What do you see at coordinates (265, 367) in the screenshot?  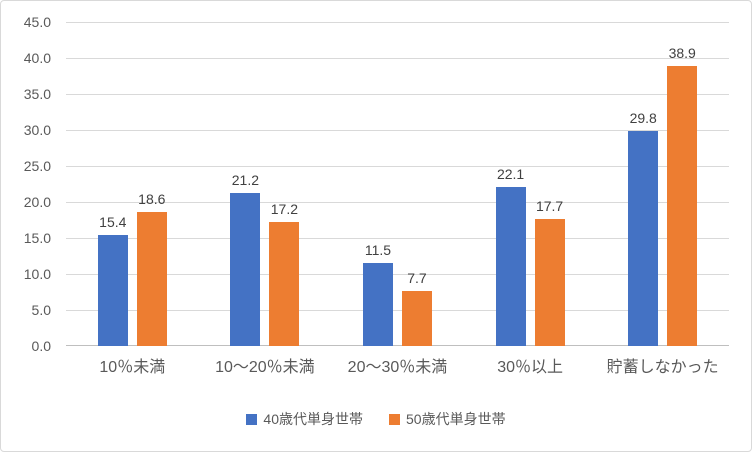 I see `x-axis-category-label: 10～20％未満` at bounding box center [265, 367].